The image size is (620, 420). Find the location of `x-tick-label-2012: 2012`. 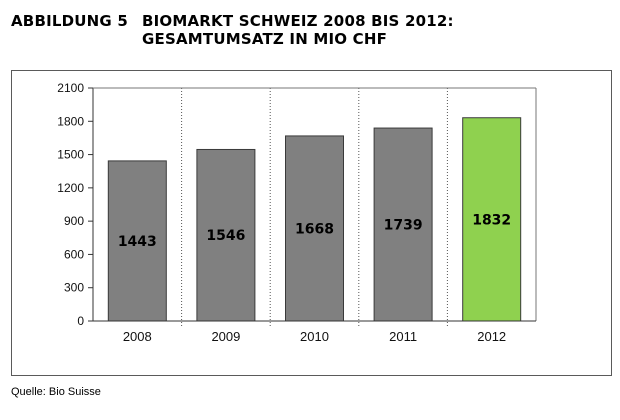

x-tick-label-2012: 2012 is located at coordinates (491, 336).